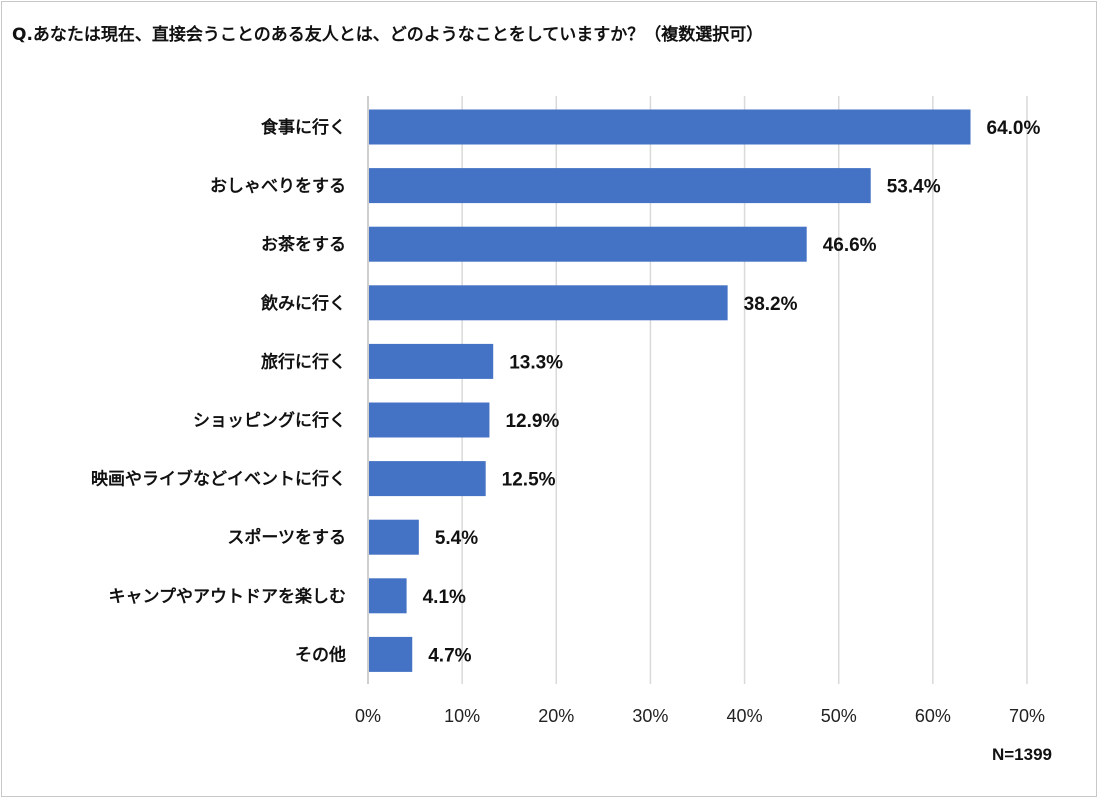 The height and width of the screenshot is (800, 1100). What do you see at coordinates (228, 596) in the screenshot?
I see `category-label: キャンプやアウトドアを楽しむ` at bounding box center [228, 596].